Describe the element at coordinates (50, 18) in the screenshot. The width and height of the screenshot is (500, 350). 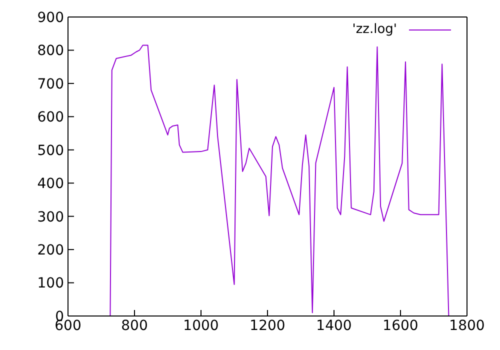
I see `y-tick-label: 900` at that location.